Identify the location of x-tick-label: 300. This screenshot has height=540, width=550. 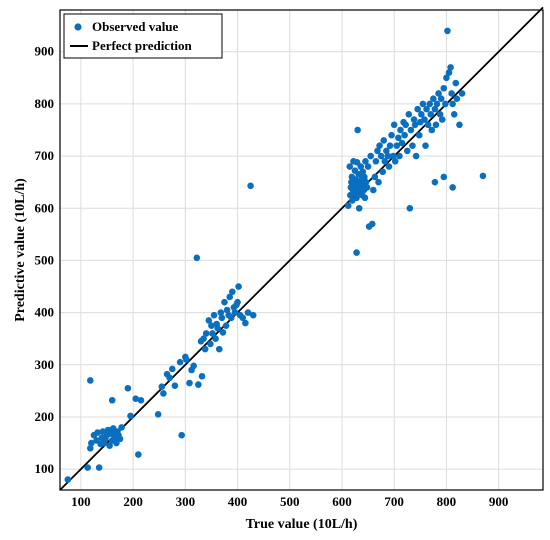
(186, 501).